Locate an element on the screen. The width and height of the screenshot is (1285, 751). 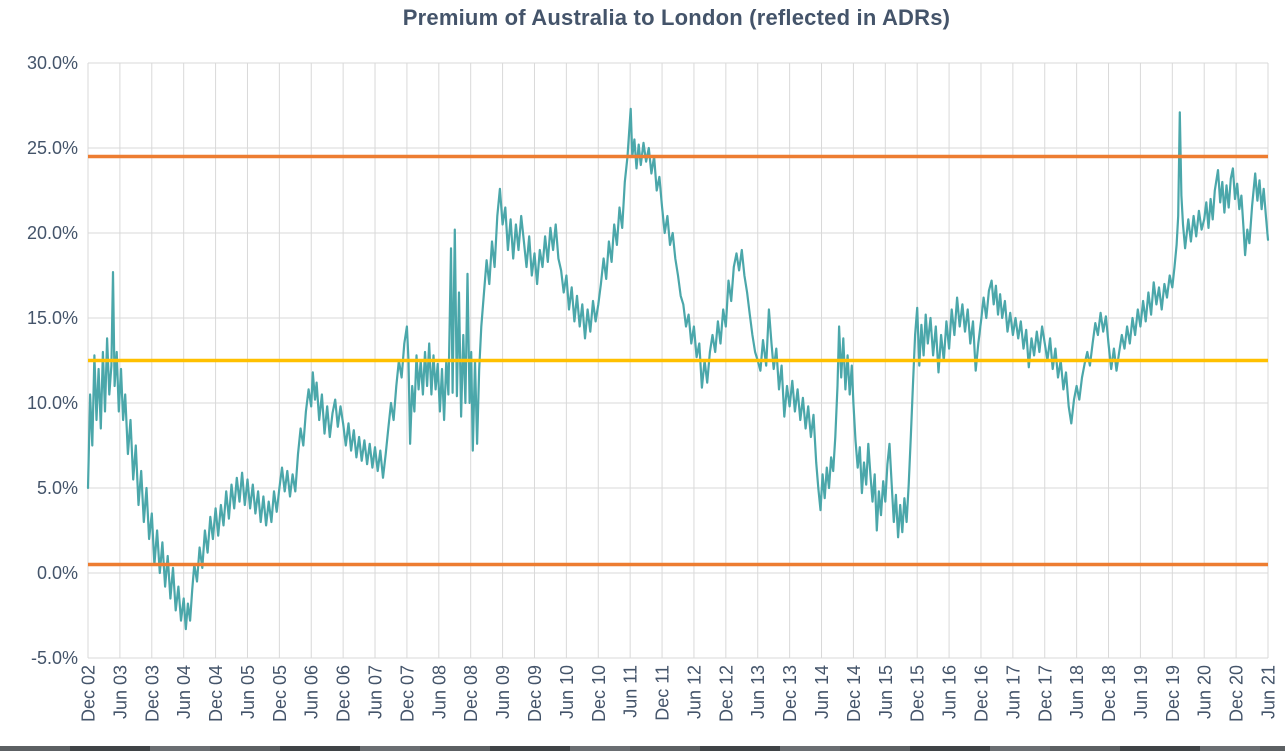
x-axis-label: Dec 07 is located at coordinates (407, 693).